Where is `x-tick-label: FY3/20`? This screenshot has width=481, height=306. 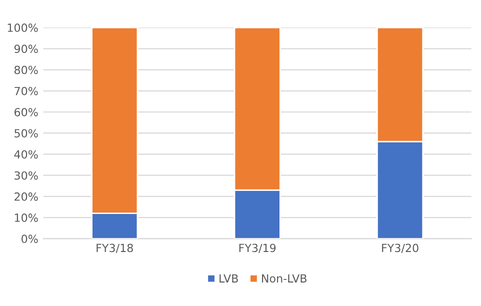 x-tick-label: FY3/20 is located at coordinates (400, 249).